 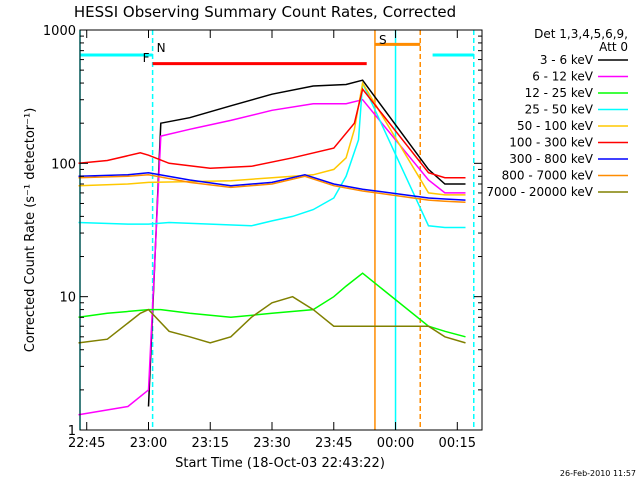 What do you see at coordinates (148, 443) in the screenshot?
I see `x-tick-label: 23:00` at bounding box center [148, 443].